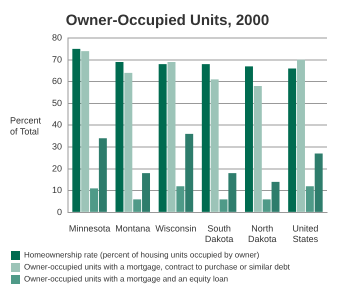  What do you see at coordinates (57, 103) in the screenshot?
I see `y-tick-label: 50` at bounding box center [57, 103].